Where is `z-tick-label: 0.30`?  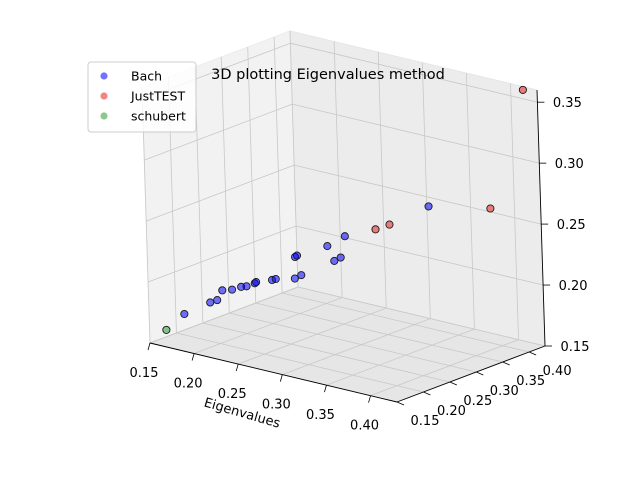
z-tick-label: 0.30 is located at coordinates (569, 164).